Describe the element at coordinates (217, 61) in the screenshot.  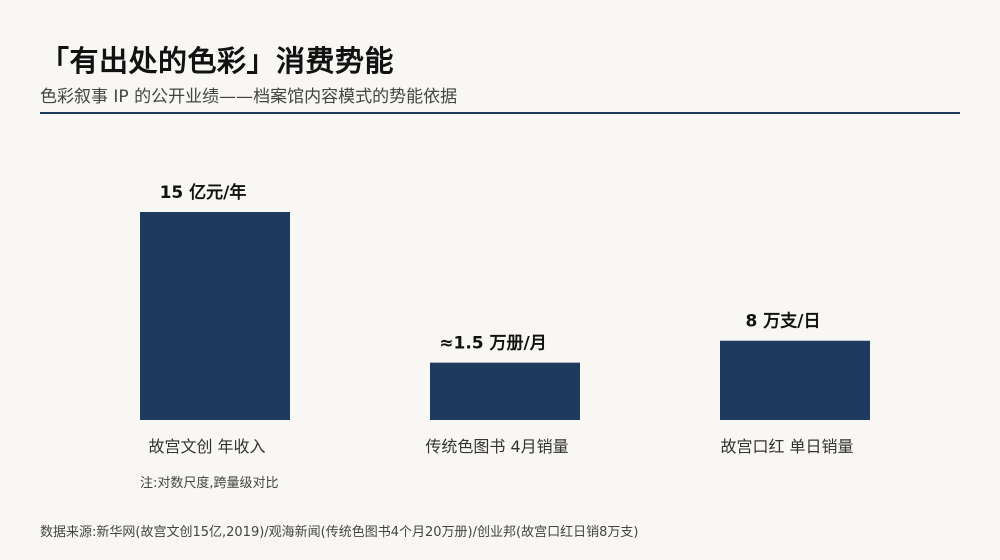
I see `page-title: 「有出处的色彩」消费势能` at that location.